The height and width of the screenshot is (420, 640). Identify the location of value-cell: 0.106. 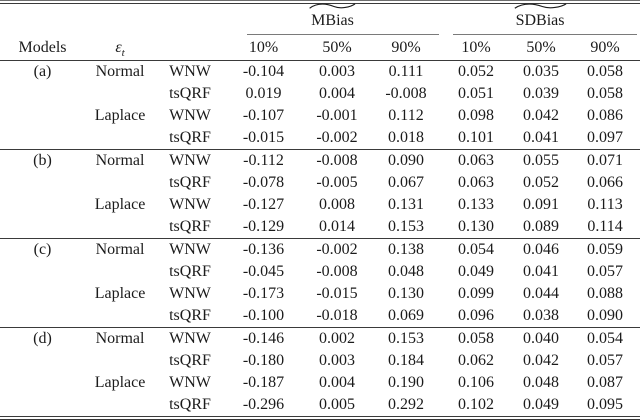
(476, 382).